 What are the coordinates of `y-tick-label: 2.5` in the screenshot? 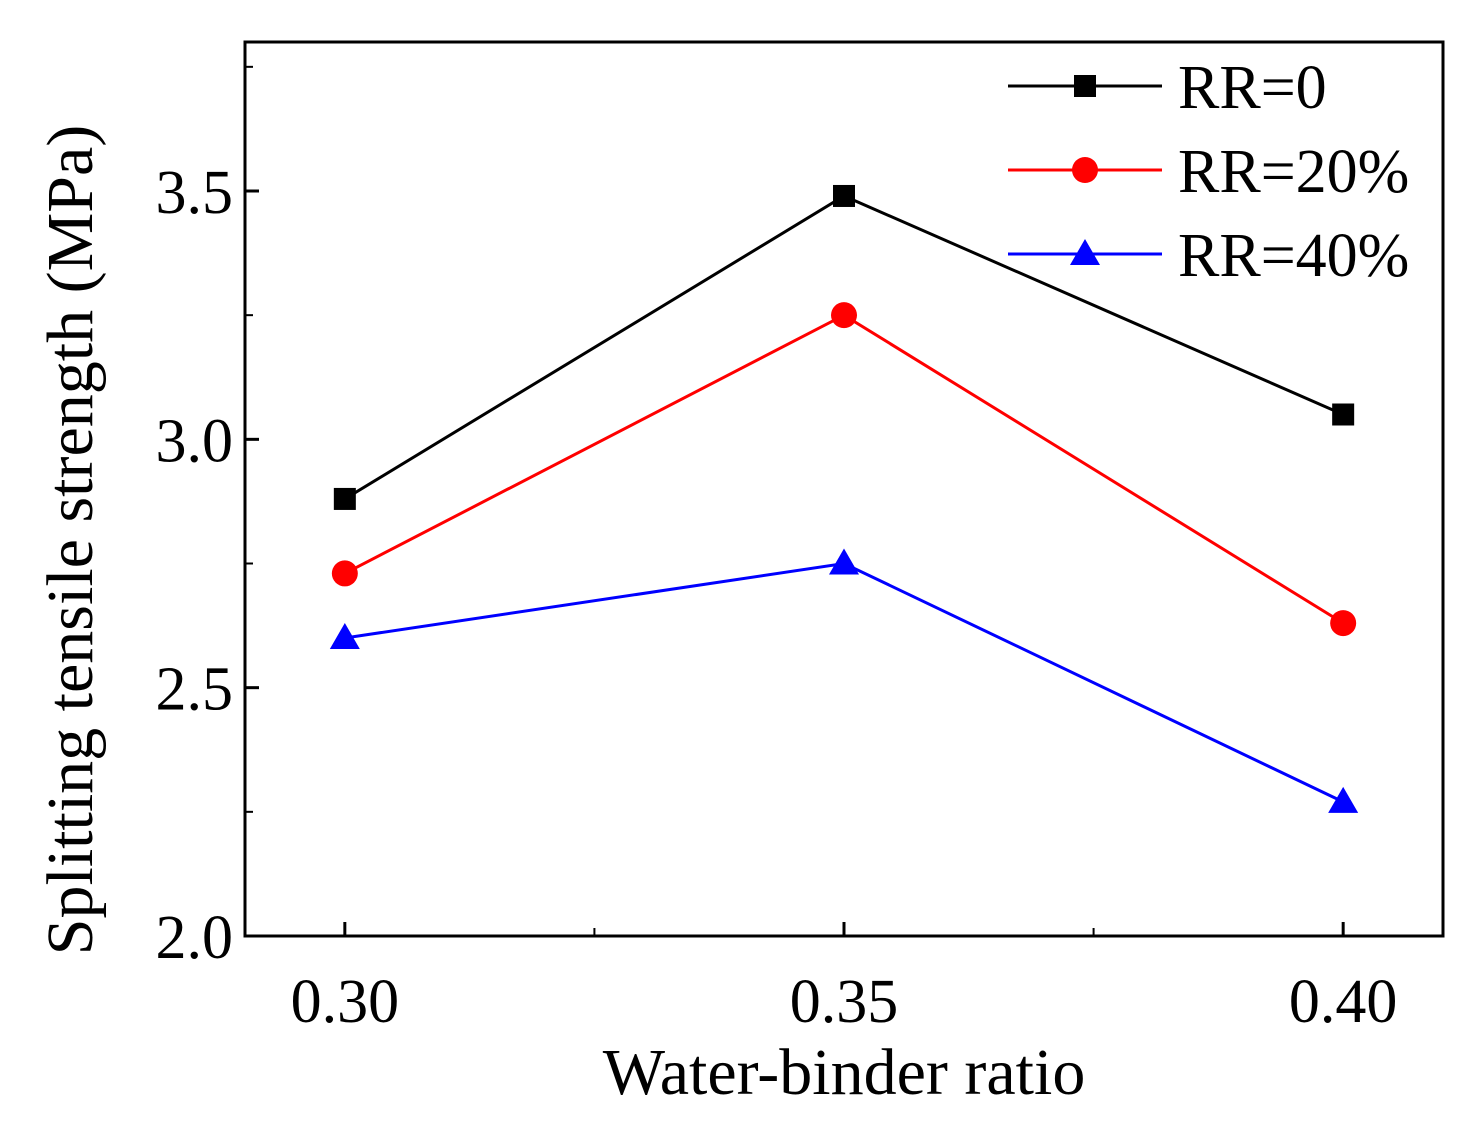 It's located at (195, 690).